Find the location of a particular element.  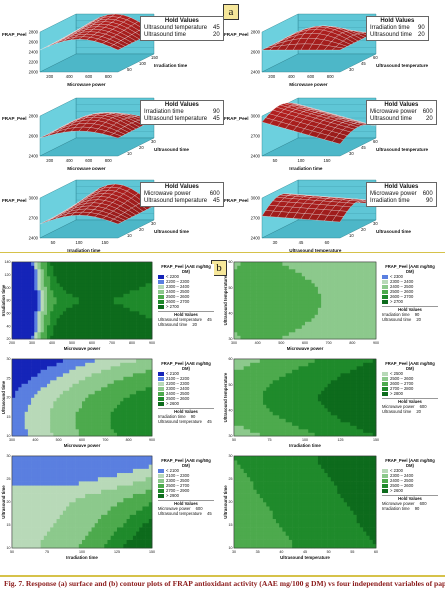

hold-value-row: Ultrasound time 20 is located at coordinates (182, 35).